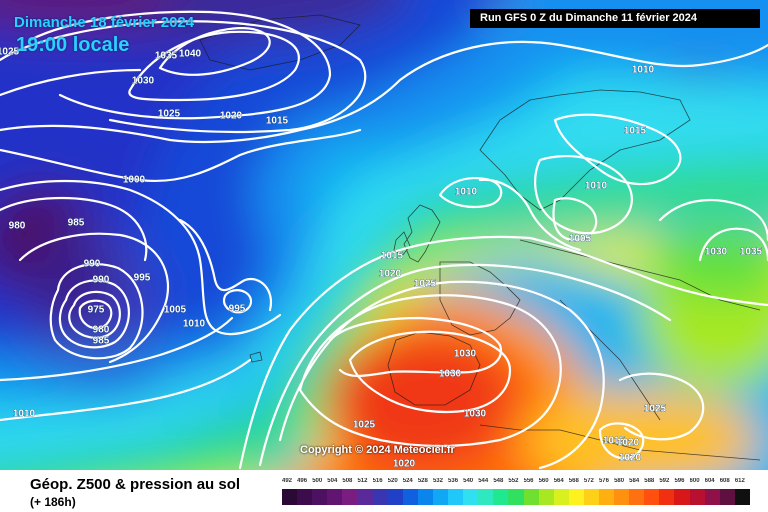 The width and height of the screenshot is (768, 512). Describe the element at coordinates (709, 481) in the screenshot. I see `color-scale-label: 604` at that location.